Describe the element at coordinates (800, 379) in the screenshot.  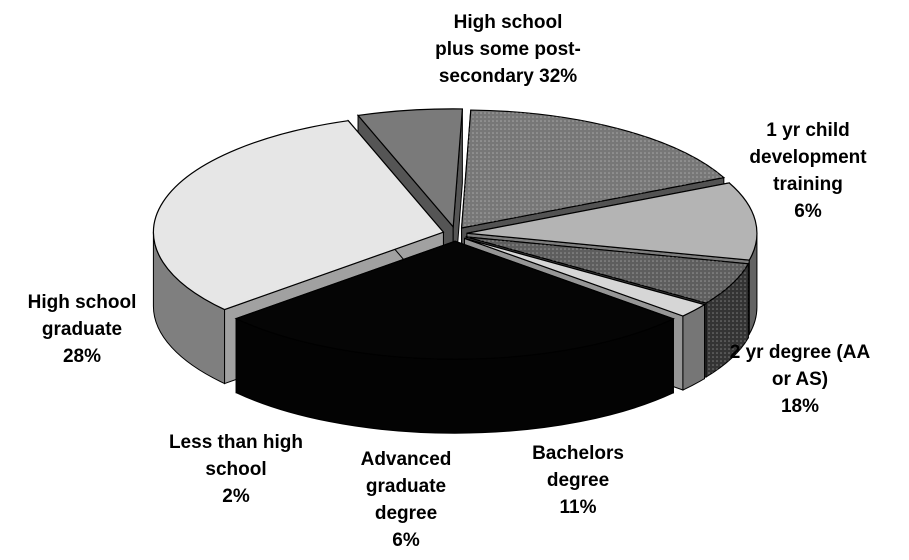
I see `slice-label: 2 yr degree (AA or AS) 18%` at that location.